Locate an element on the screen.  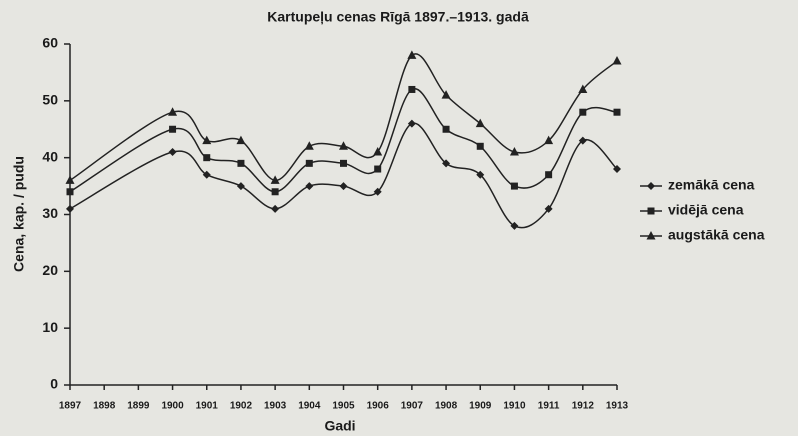
x-tick-label: 1904 is located at coordinates (309, 406).